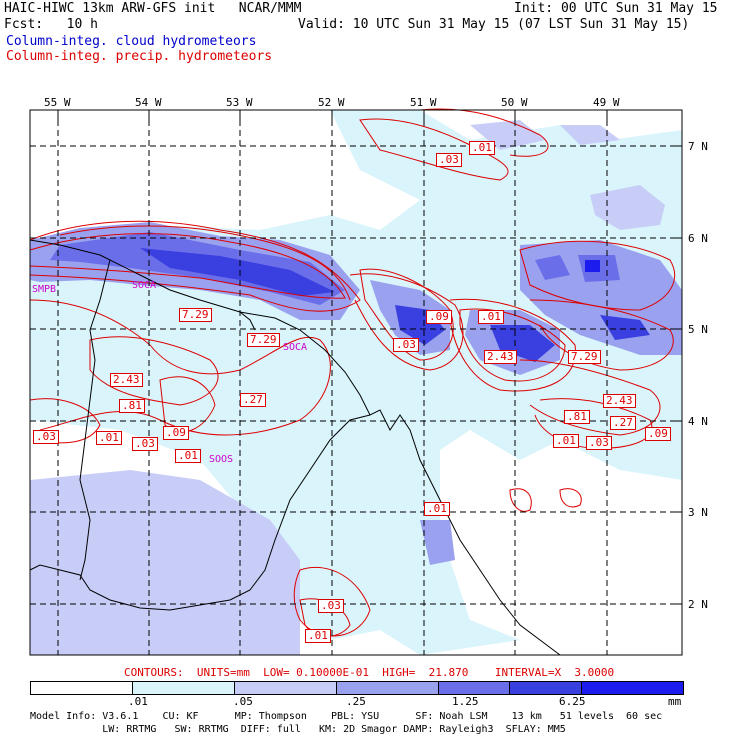  I want to click on colorbar-label: 6.25, so click(572, 701).